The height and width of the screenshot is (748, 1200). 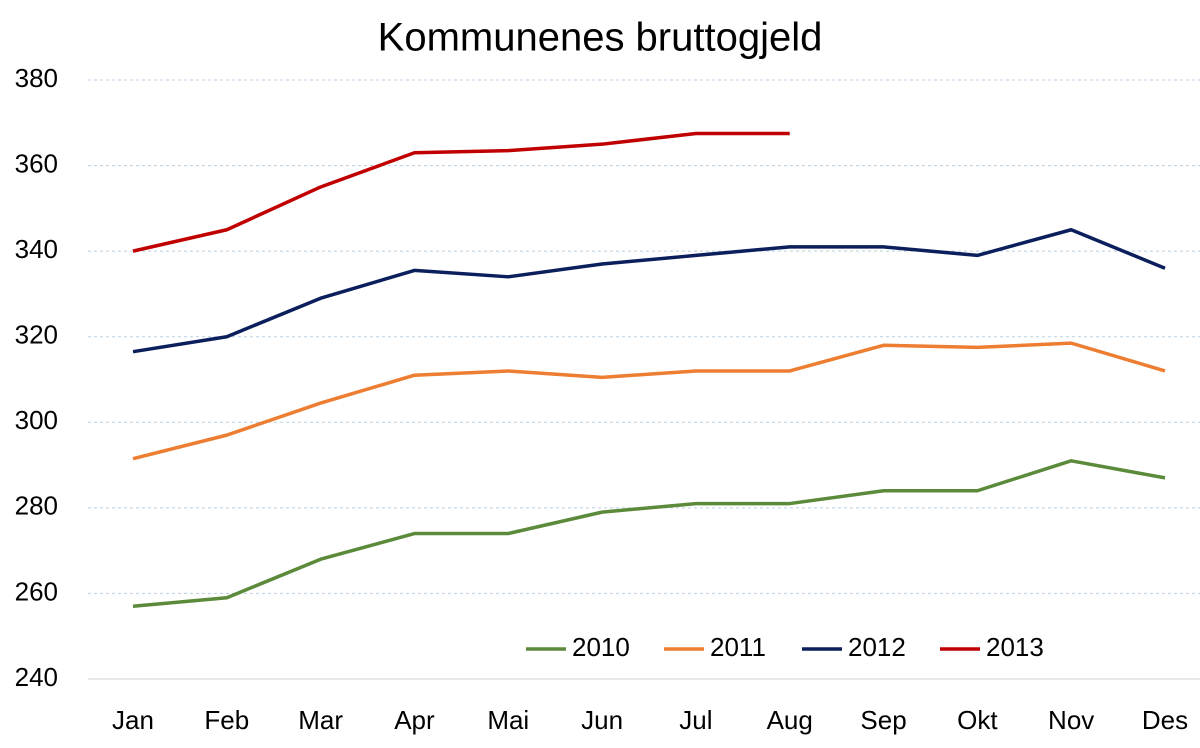 What do you see at coordinates (602, 720) in the screenshot?
I see `x-tick-label: Jun` at bounding box center [602, 720].